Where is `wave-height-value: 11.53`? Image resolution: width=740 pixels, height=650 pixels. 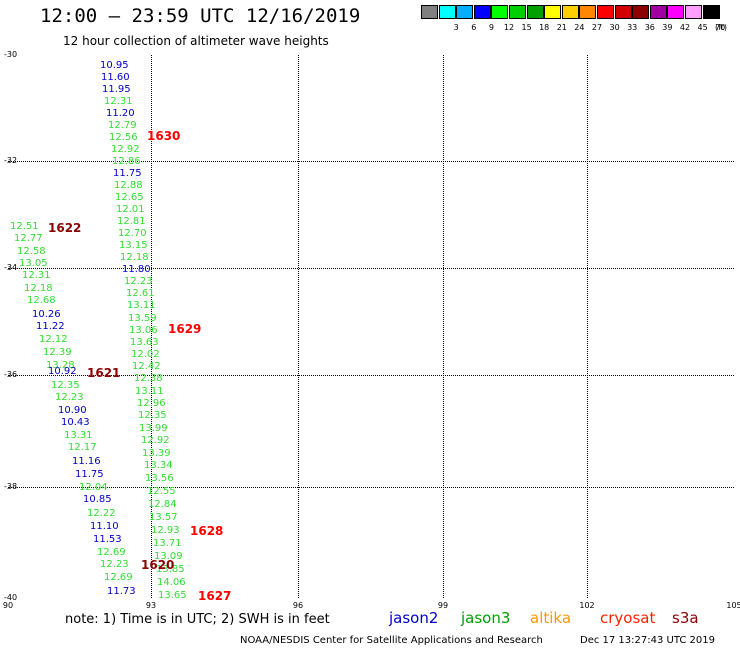
wave-height-value: 11.53 is located at coordinates (107, 539).